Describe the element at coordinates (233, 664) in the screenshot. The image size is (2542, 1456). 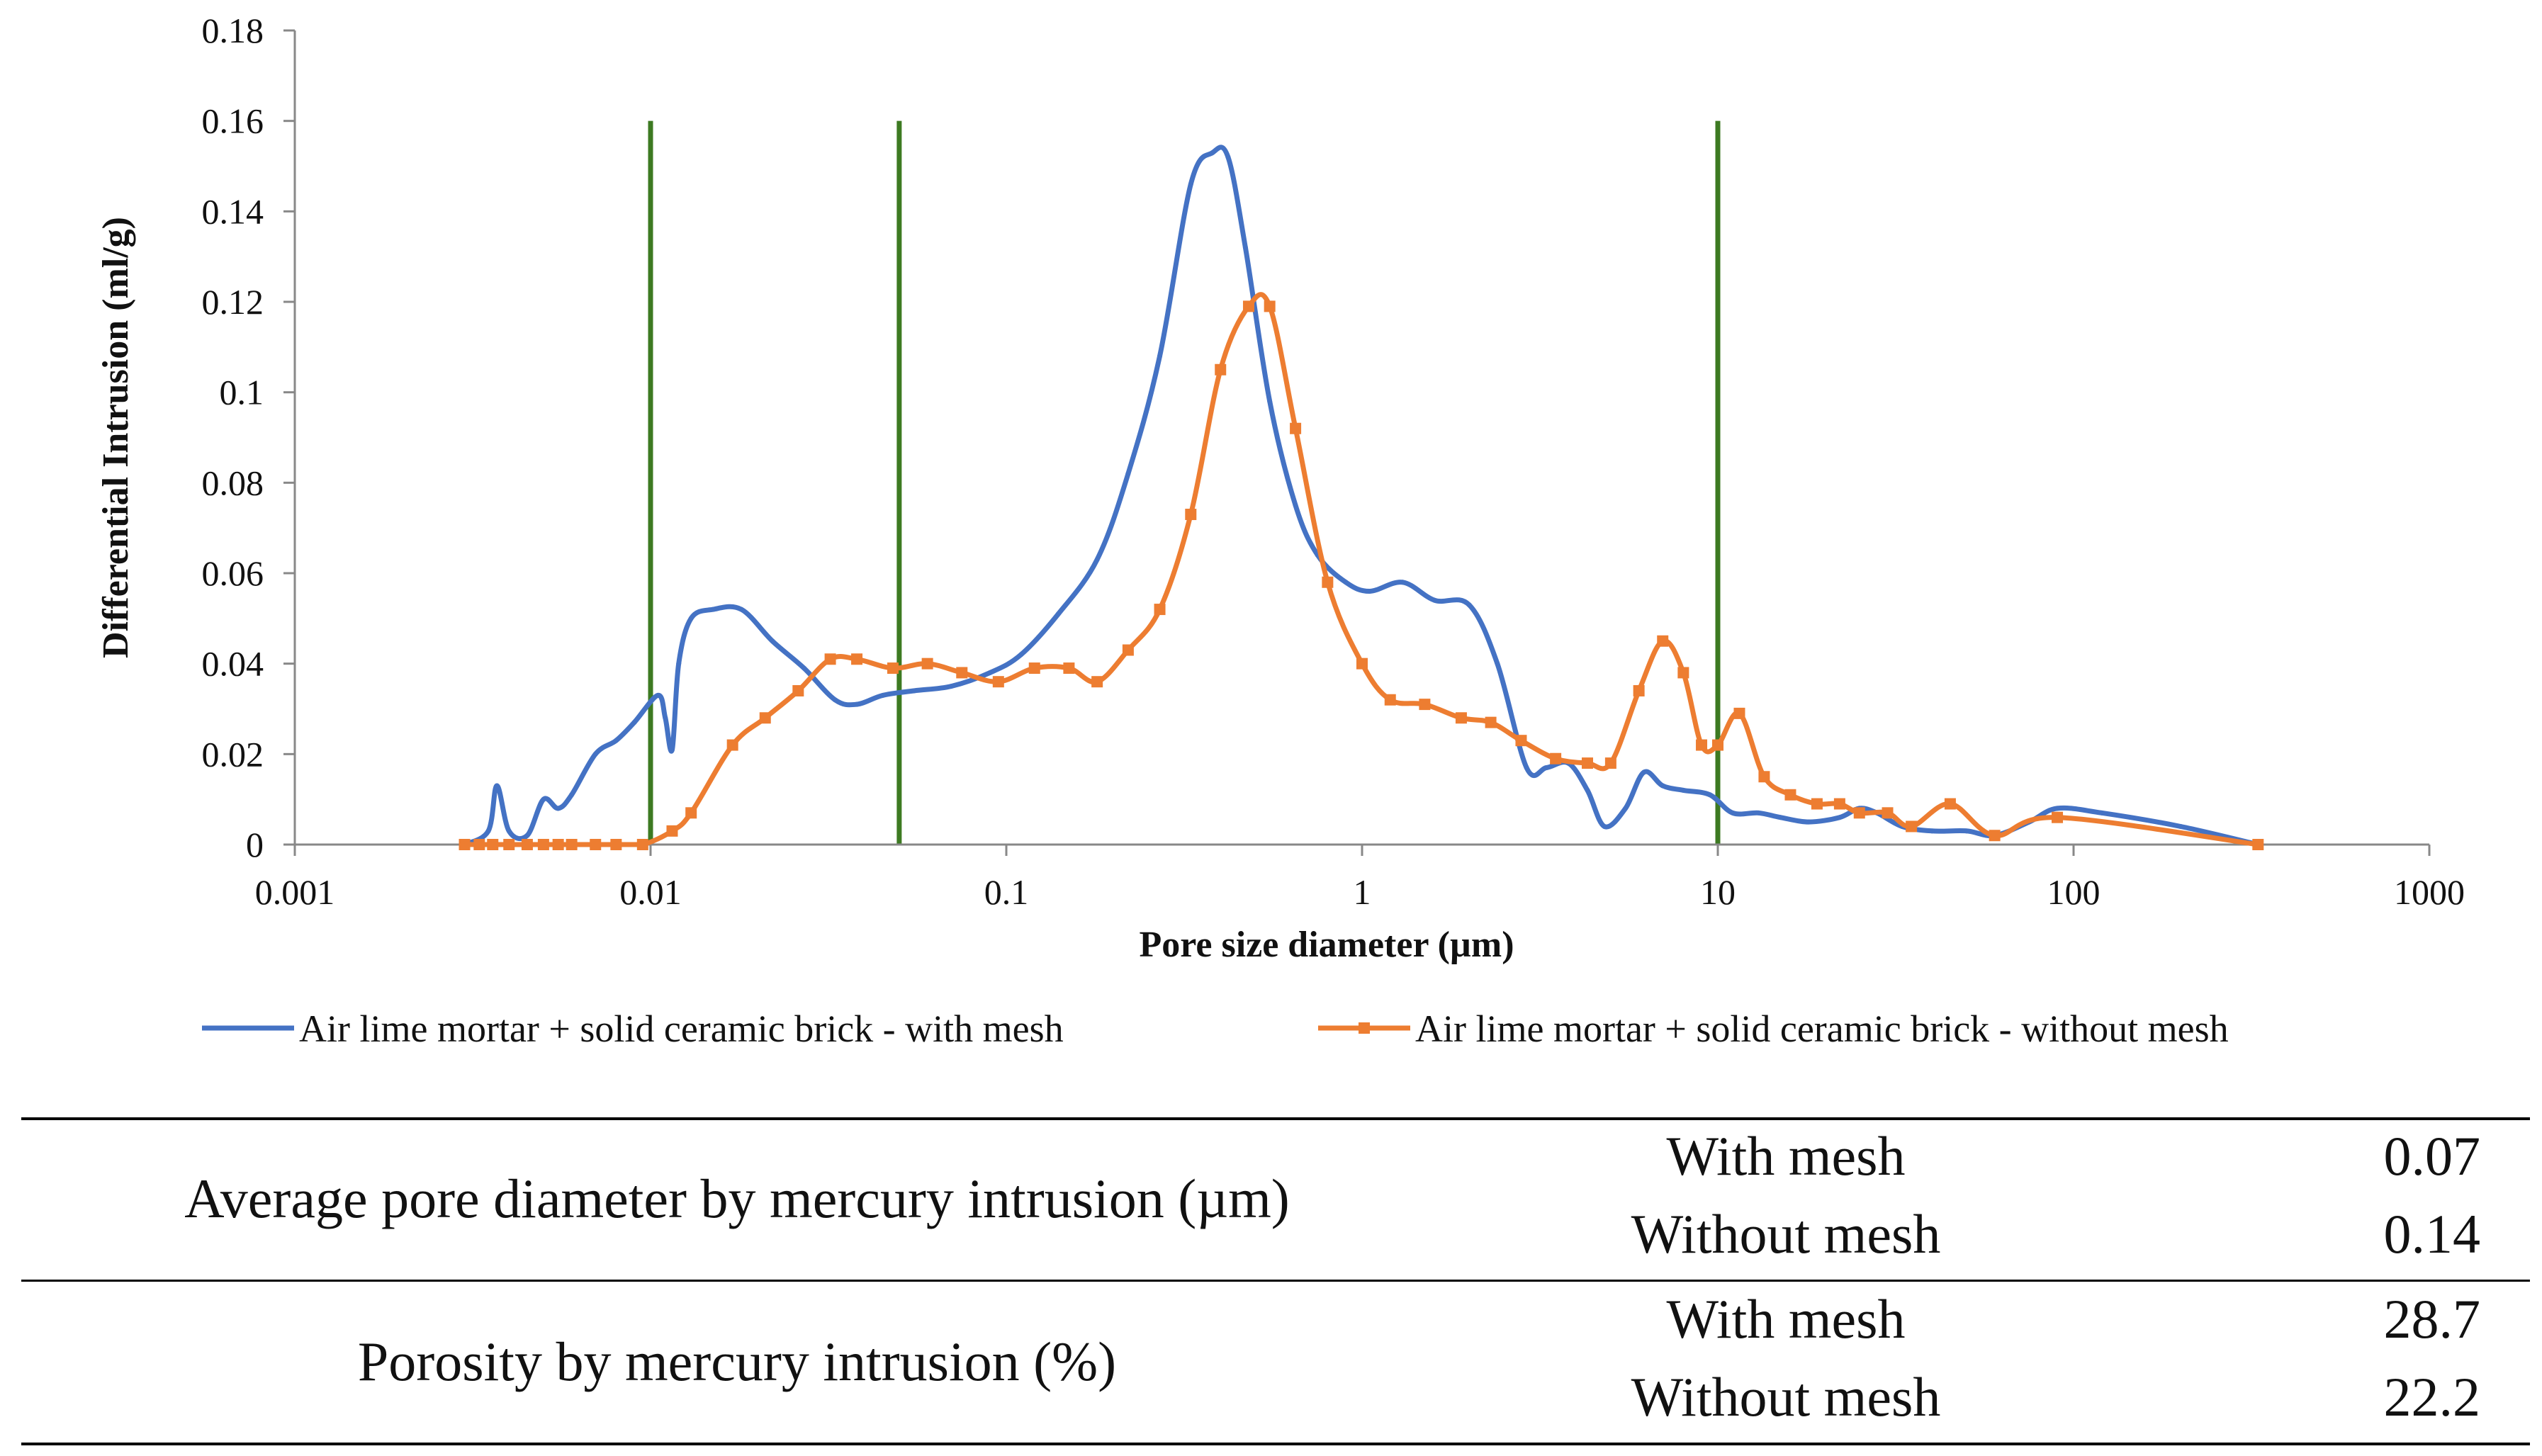
I see `y-tick-label: 0.04` at that location.